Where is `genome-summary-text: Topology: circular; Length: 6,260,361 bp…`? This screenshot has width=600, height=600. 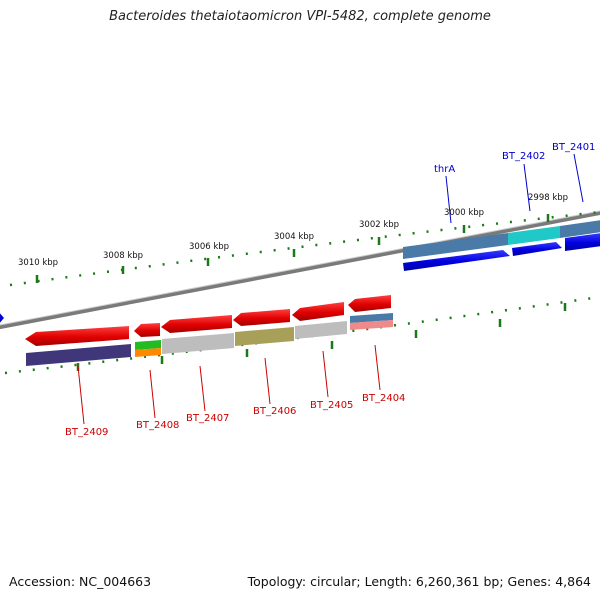 genome-summary-text: Topology: circular; Length: 6,260,361 bp… is located at coordinates (419, 581).